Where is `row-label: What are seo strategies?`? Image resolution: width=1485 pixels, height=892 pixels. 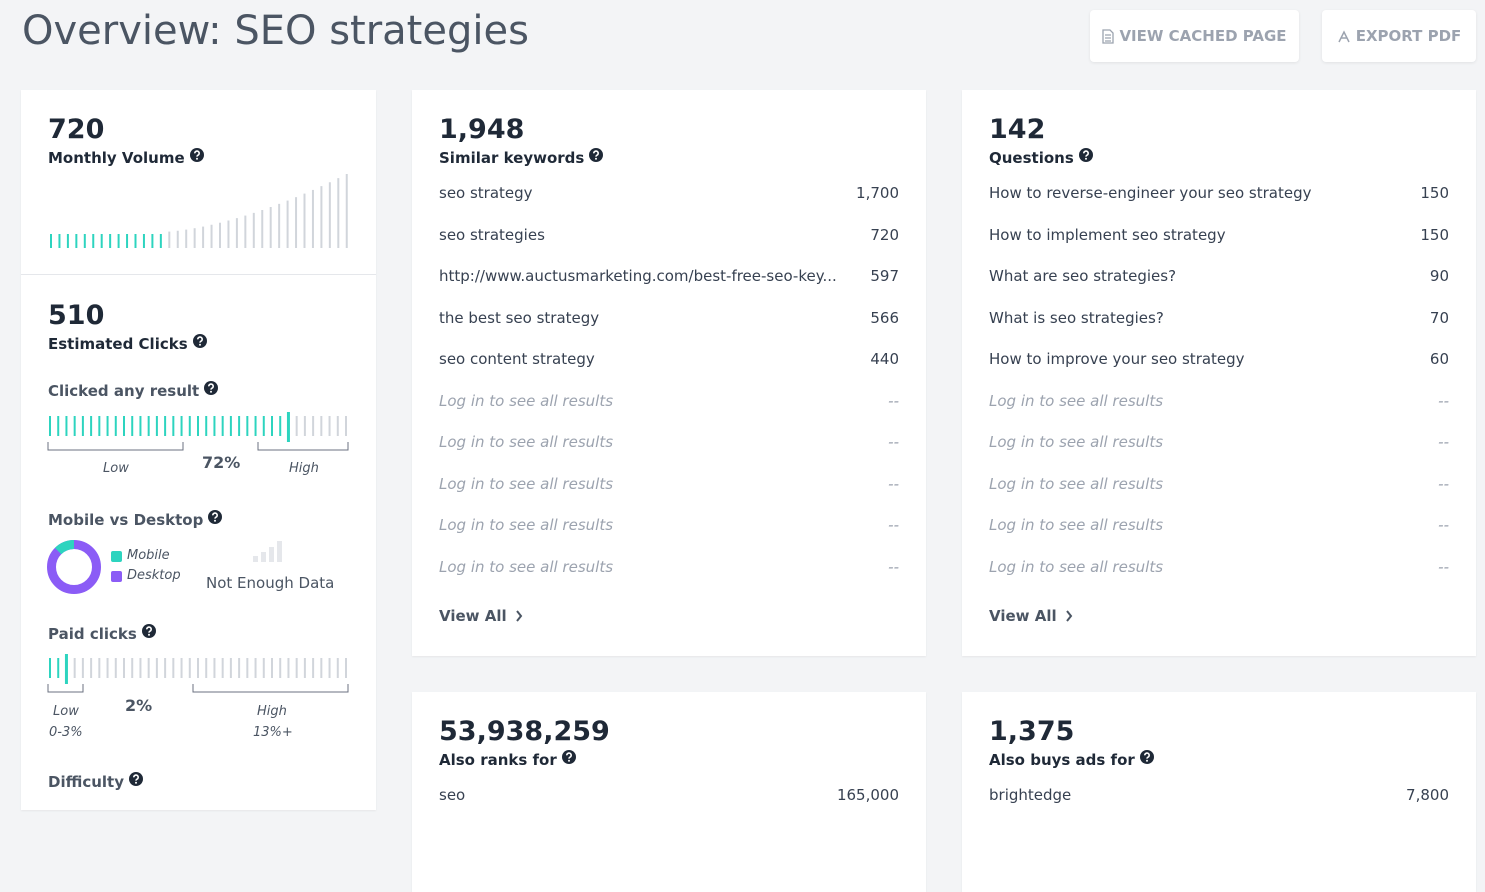
row-label: What are seo strategies? is located at coordinates (1083, 276).